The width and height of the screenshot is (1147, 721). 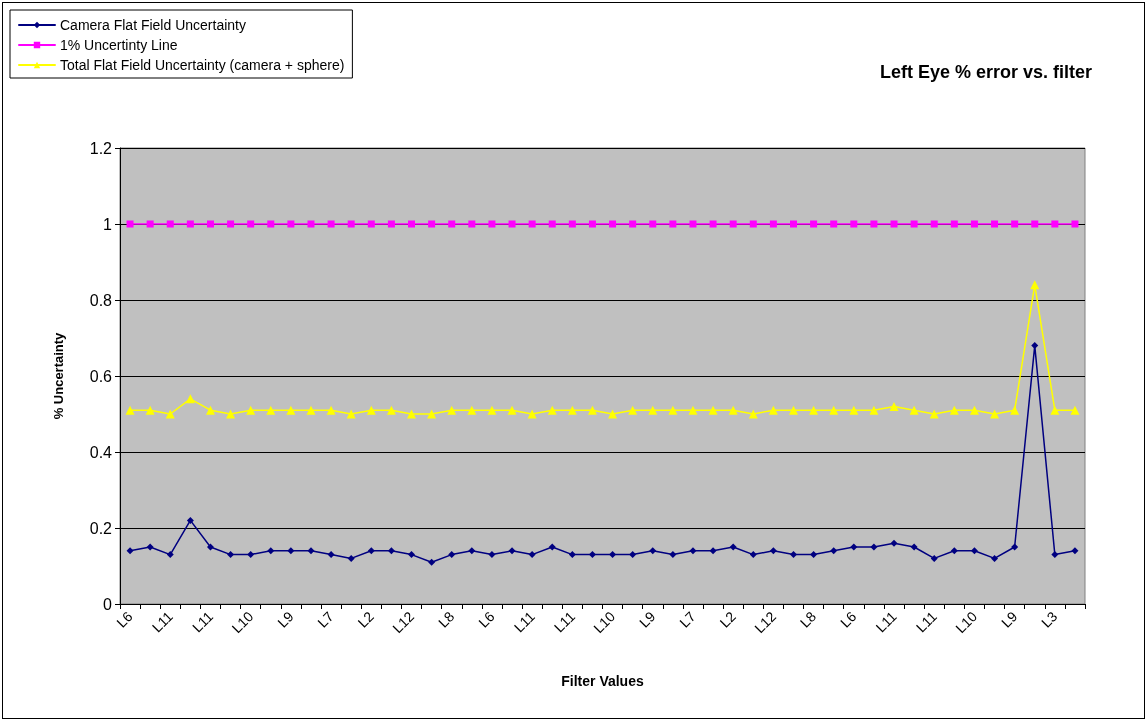 I want to click on legend-label: 1% Uncertinty Line, so click(x=119, y=45).